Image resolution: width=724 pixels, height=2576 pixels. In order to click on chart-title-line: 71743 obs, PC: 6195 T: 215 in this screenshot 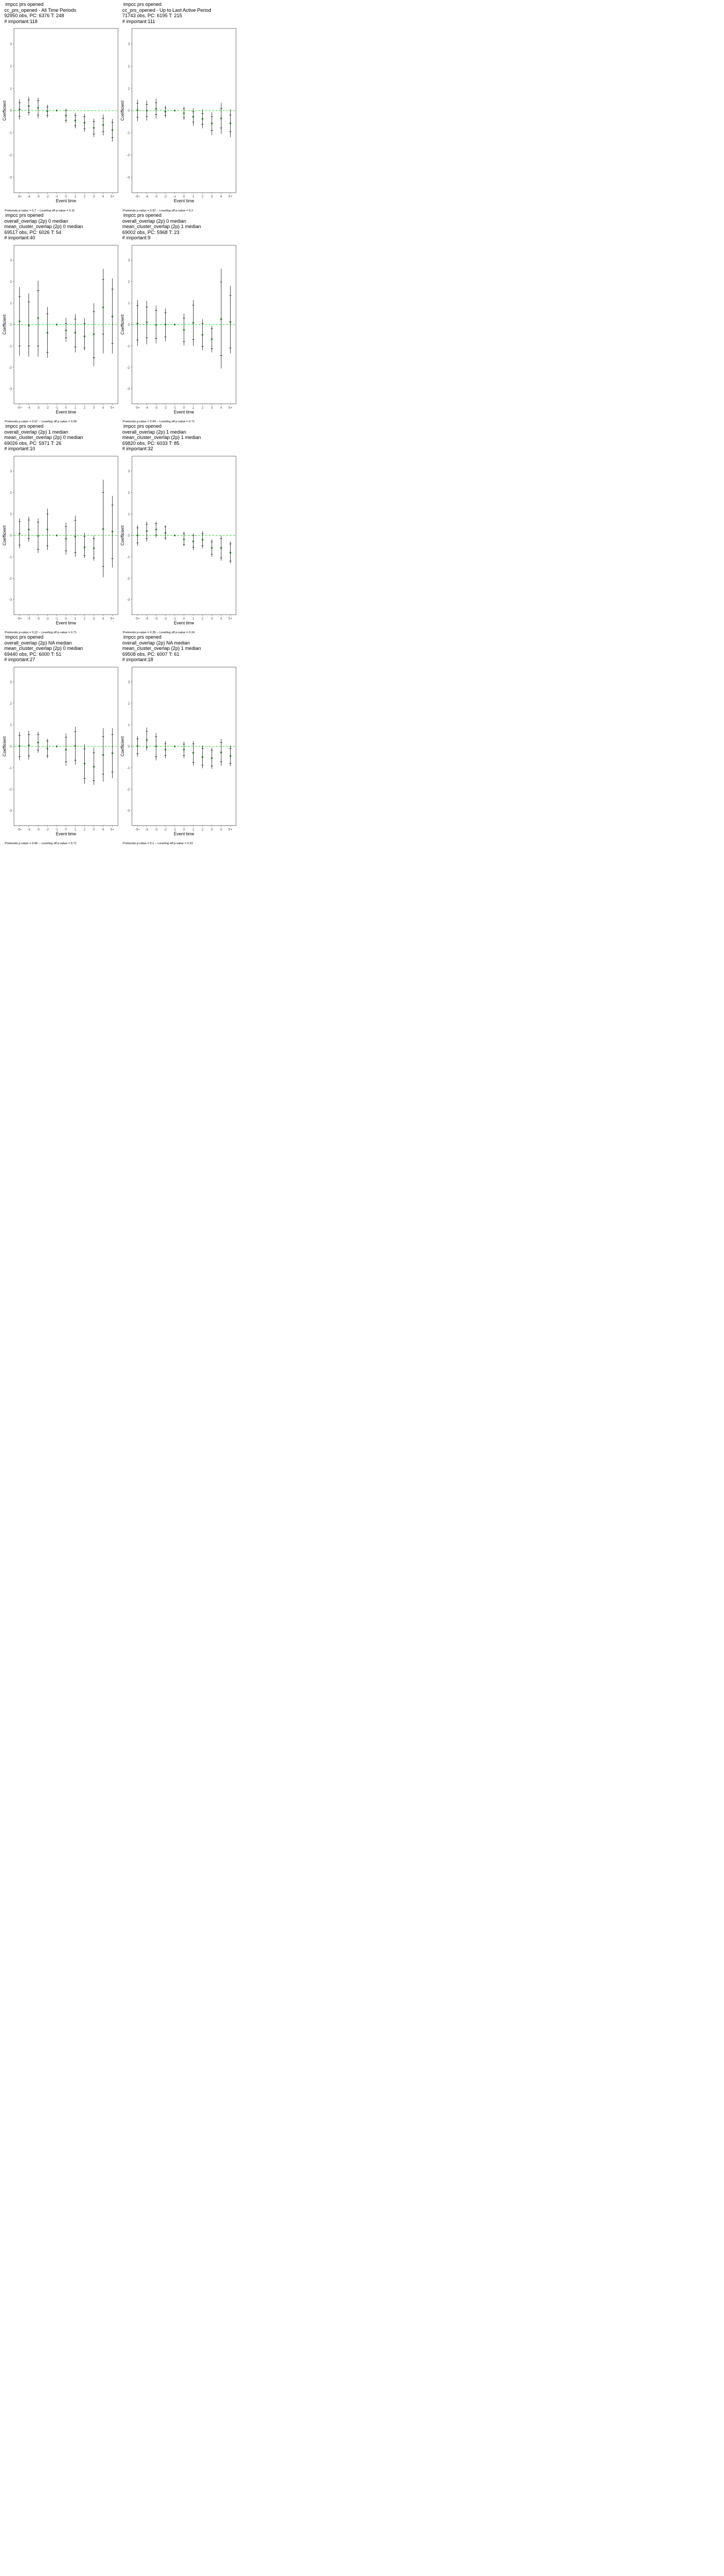, I will do `click(152, 15)`.